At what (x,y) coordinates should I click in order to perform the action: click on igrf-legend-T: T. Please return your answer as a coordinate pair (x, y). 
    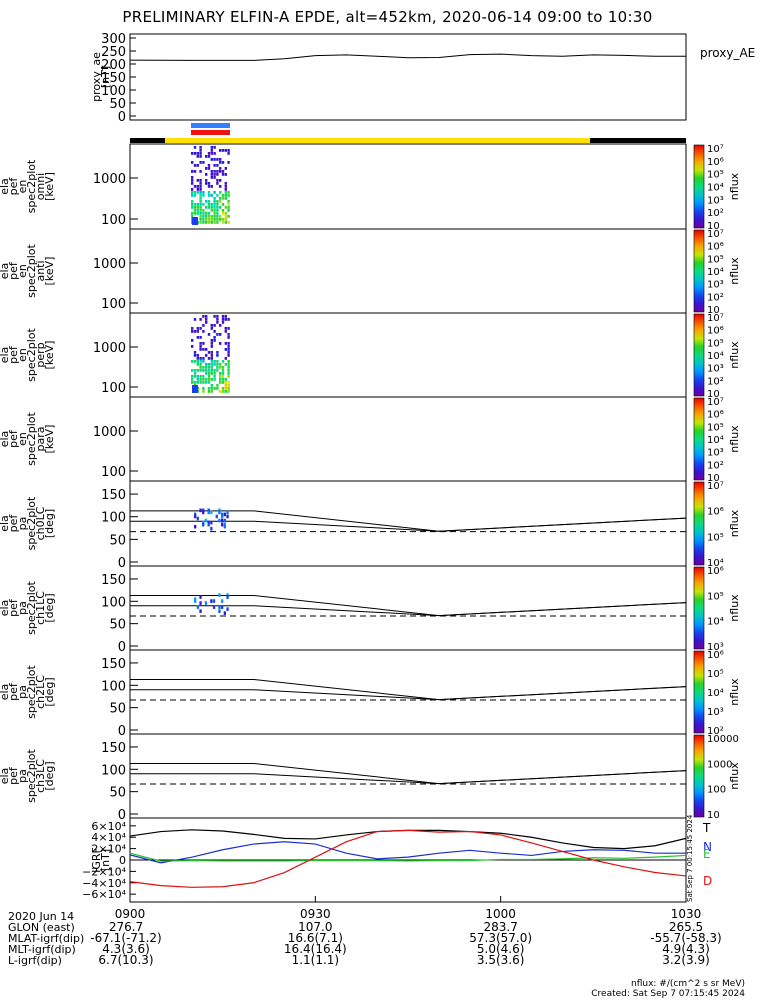
    Looking at the image, I should click on (706, 828).